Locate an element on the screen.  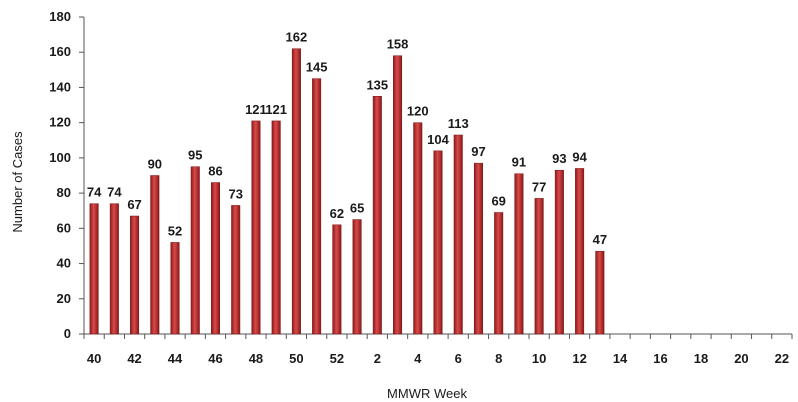
data-label: 65 is located at coordinates (357, 208).